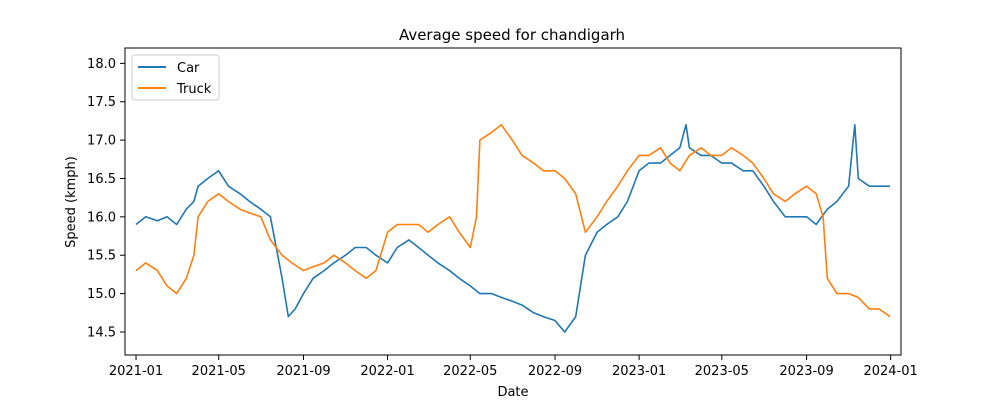  What do you see at coordinates (387, 371) in the screenshot?
I see `x-tick-label: 2022-01` at bounding box center [387, 371].